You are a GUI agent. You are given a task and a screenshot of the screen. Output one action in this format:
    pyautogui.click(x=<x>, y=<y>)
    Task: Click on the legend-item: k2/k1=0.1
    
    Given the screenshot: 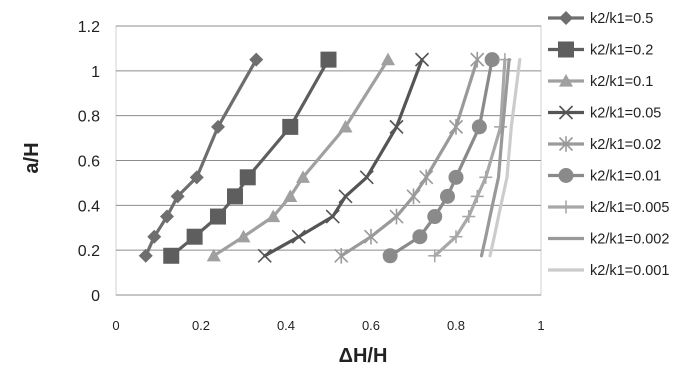 What is the action you would take?
    pyautogui.click(x=600, y=82)
    